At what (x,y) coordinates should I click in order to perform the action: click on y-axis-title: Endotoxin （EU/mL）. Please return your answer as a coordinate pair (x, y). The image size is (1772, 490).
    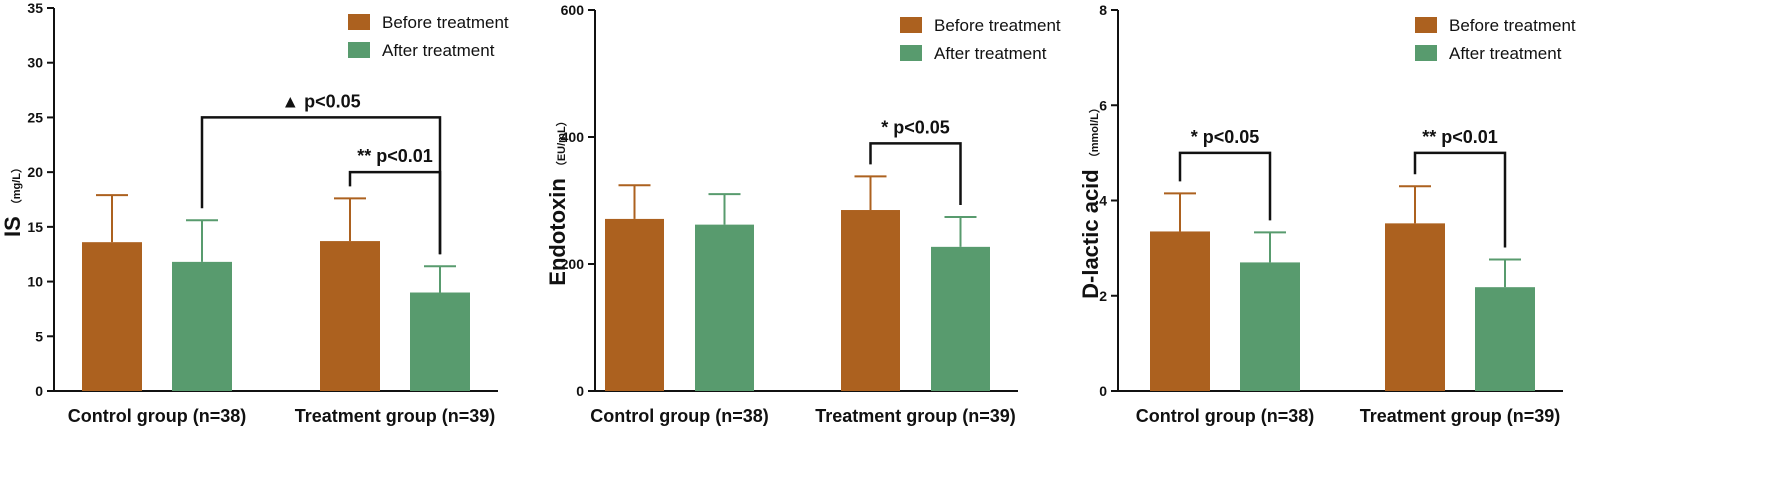
    Looking at the image, I should click on (557, 200).